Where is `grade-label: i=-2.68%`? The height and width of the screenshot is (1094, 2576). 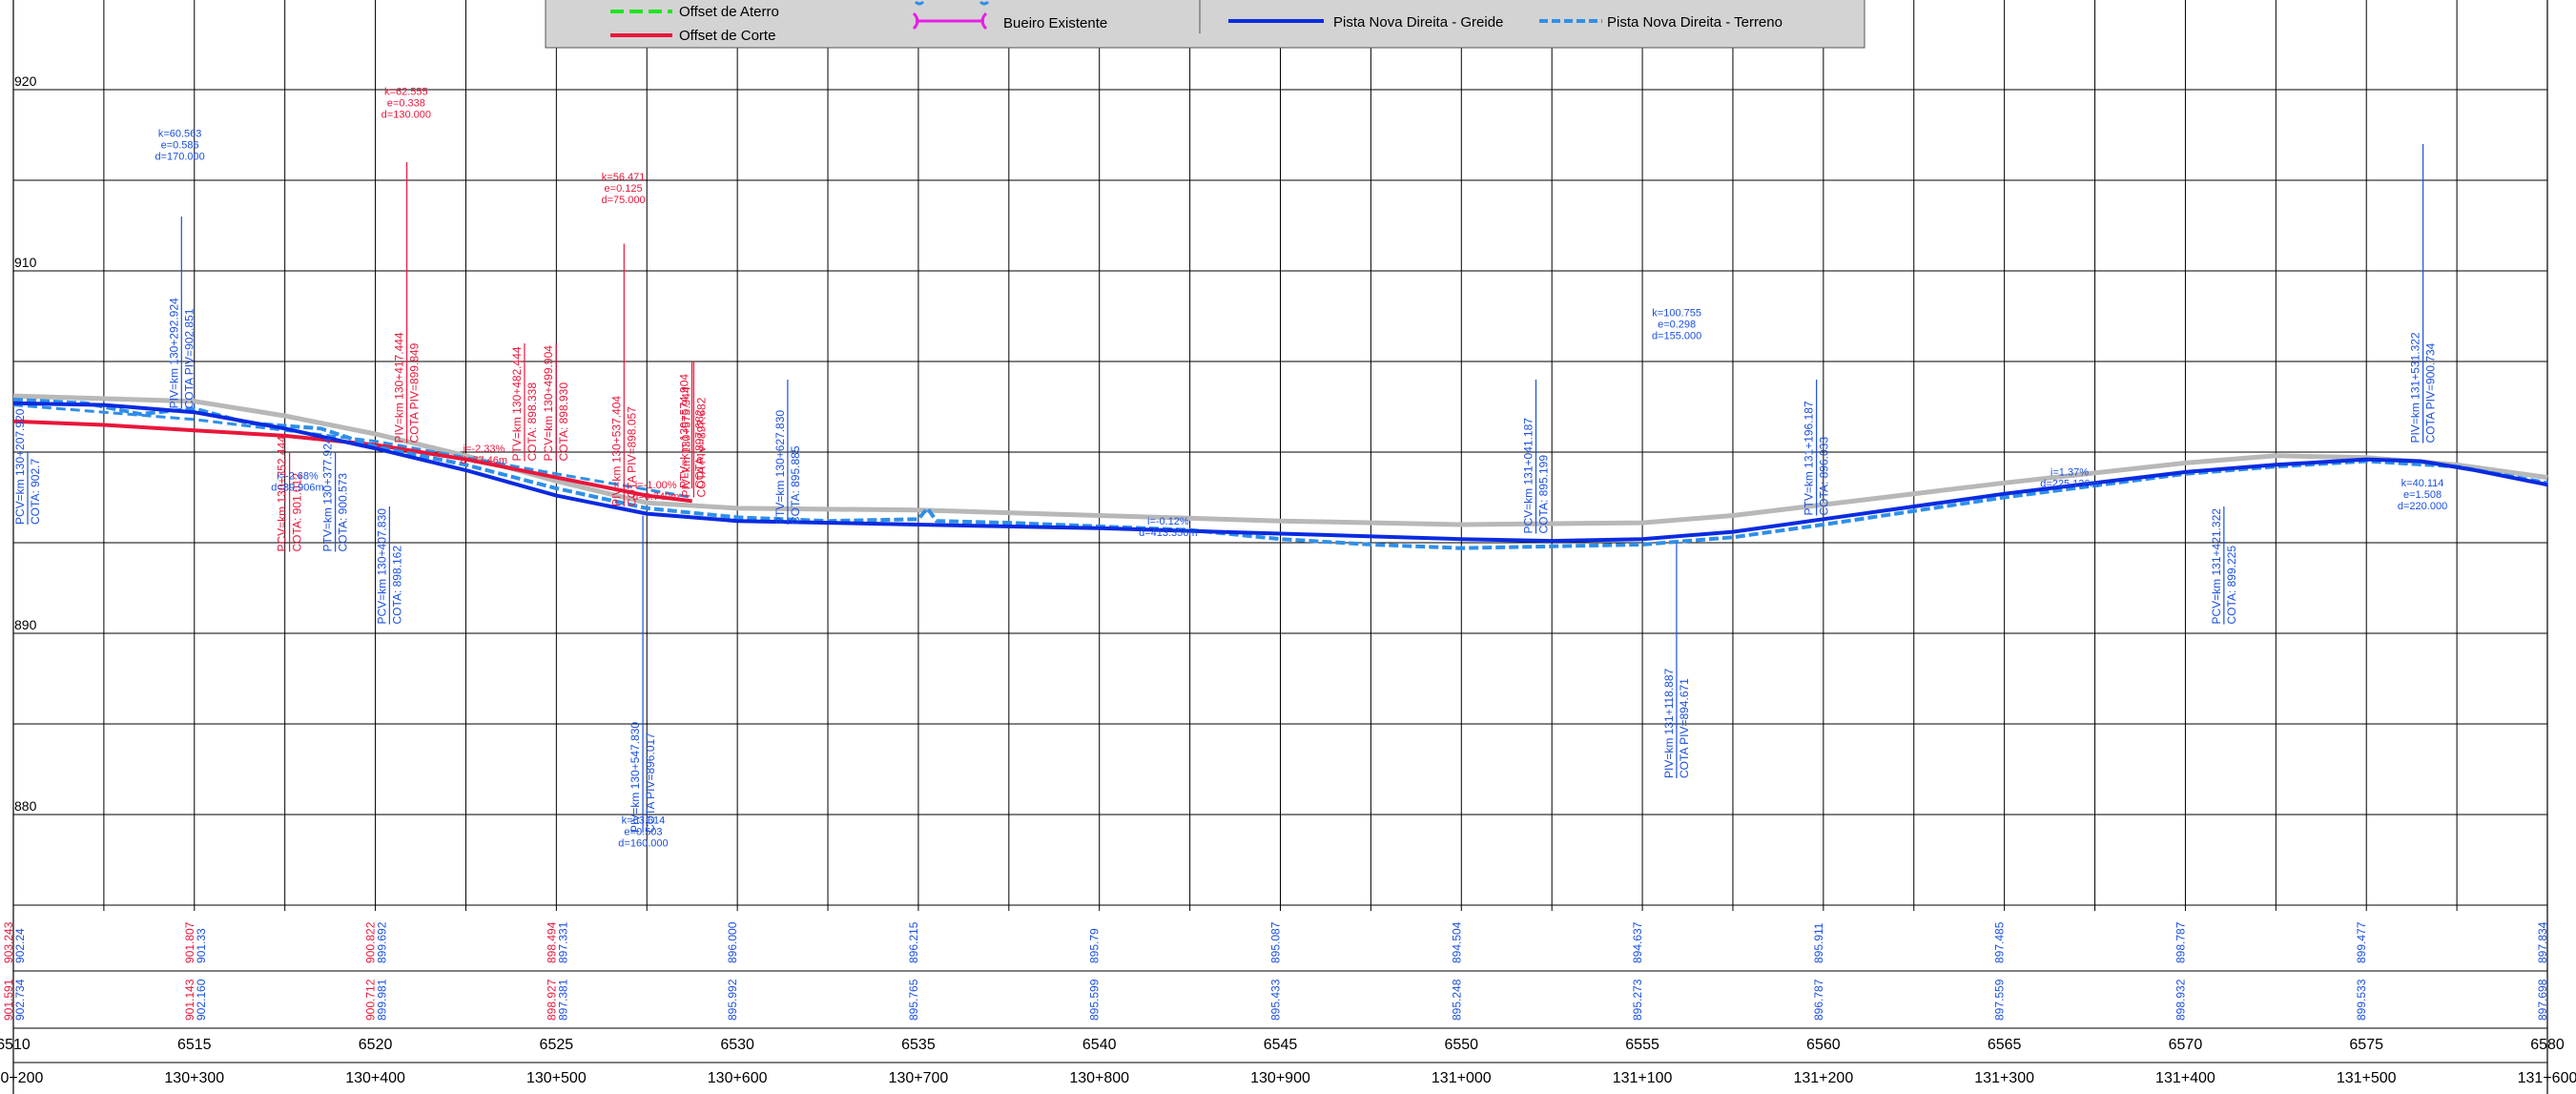 grade-label: i=-2.68% is located at coordinates (298, 477).